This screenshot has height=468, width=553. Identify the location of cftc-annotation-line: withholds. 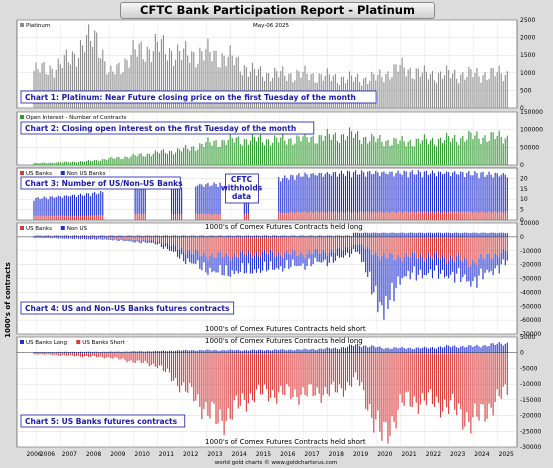
(242, 188).